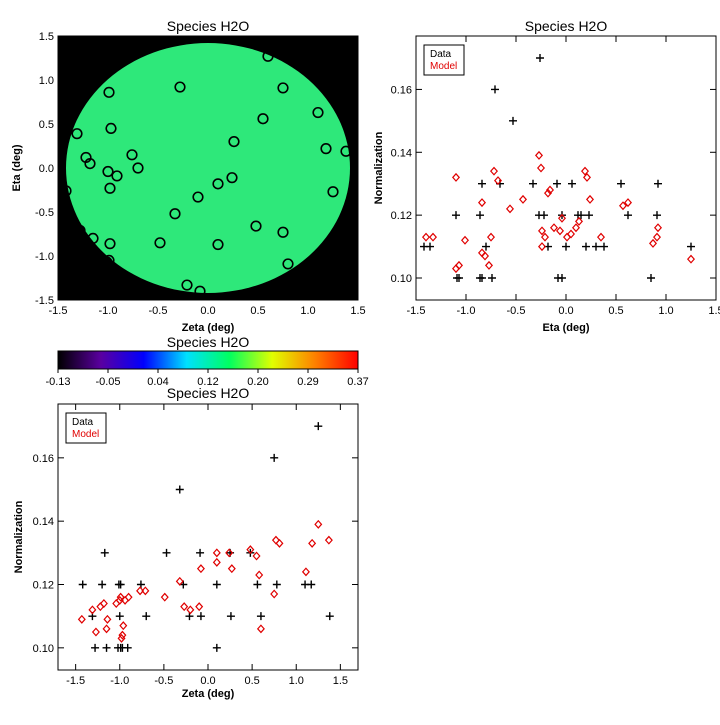 Image resolution: width=720 pixels, height=725 pixels. I want to click on zeta-plot-y-label: Normalization, so click(19, 536).